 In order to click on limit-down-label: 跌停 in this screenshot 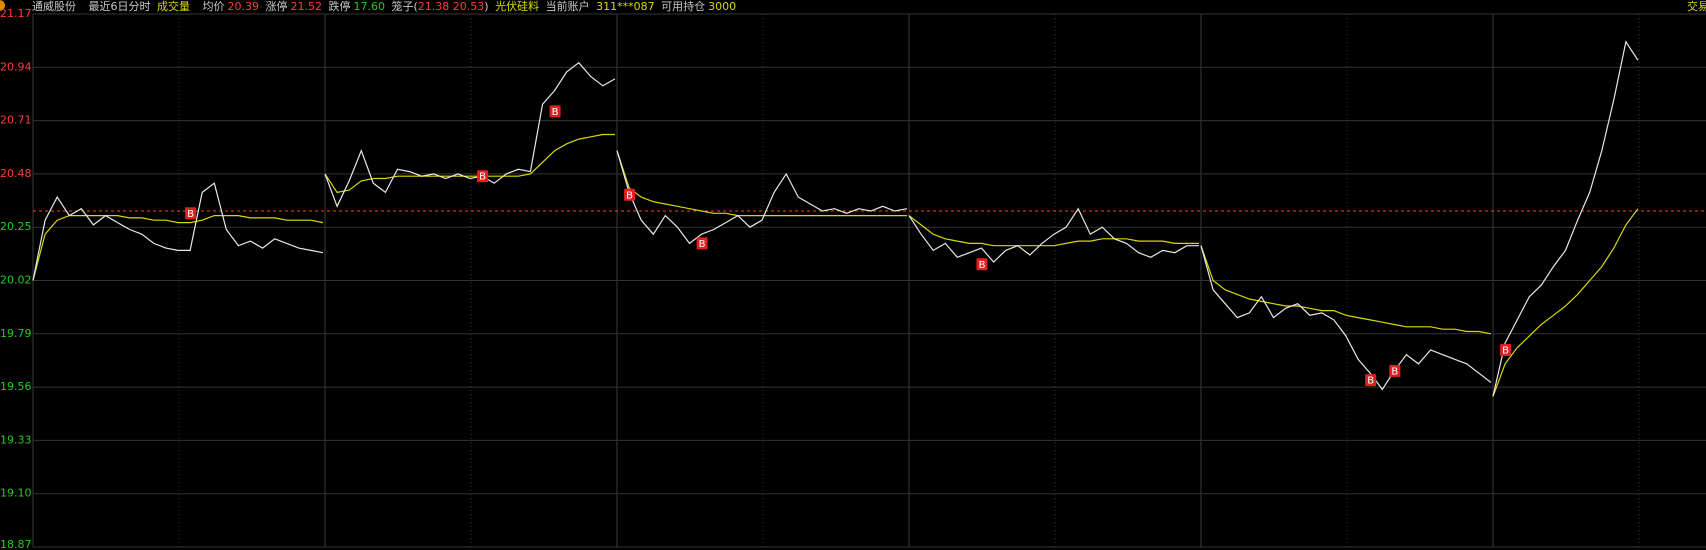, I will do `click(339, 6)`.